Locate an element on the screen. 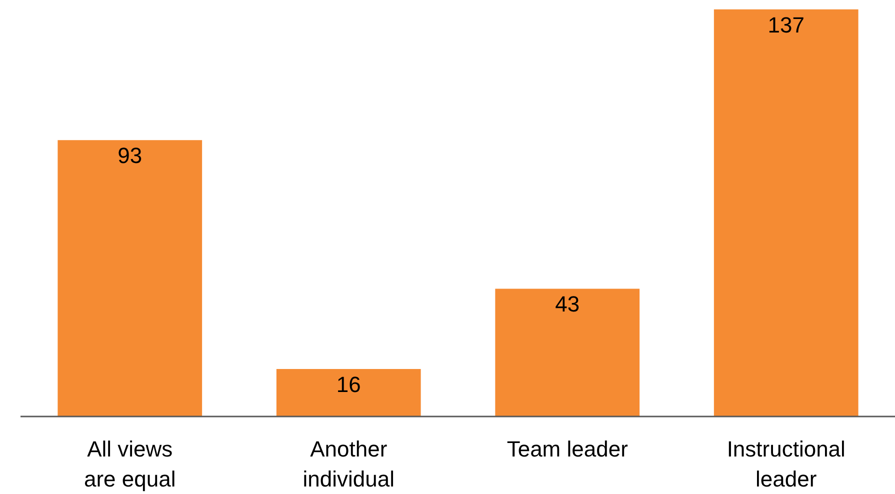 This screenshot has width=895, height=494. data-label: 16 is located at coordinates (348, 384).